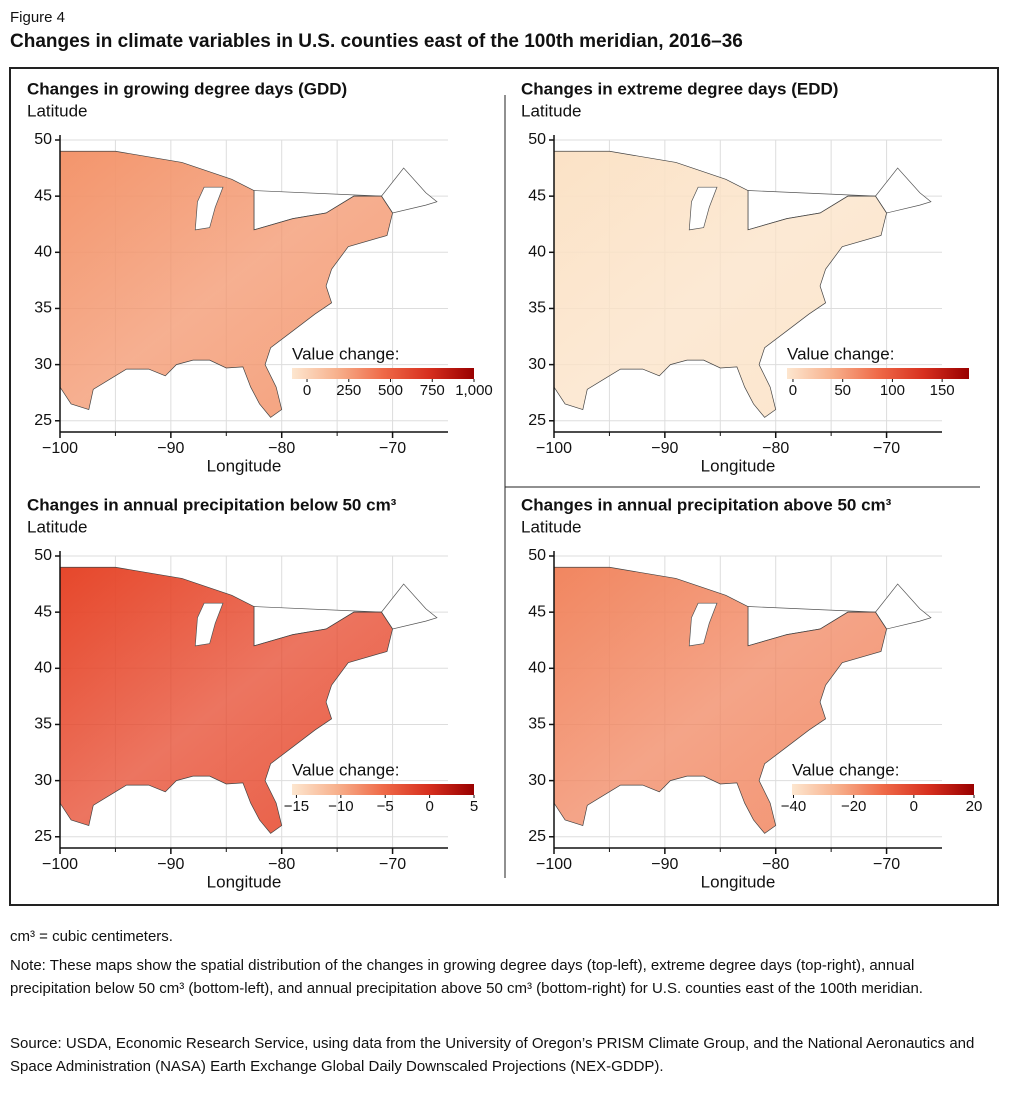 The width and height of the screenshot is (1030, 1108). What do you see at coordinates (793, 806) in the screenshot?
I see `colorbar-tick-label: −40` at bounding box center [793, 806].